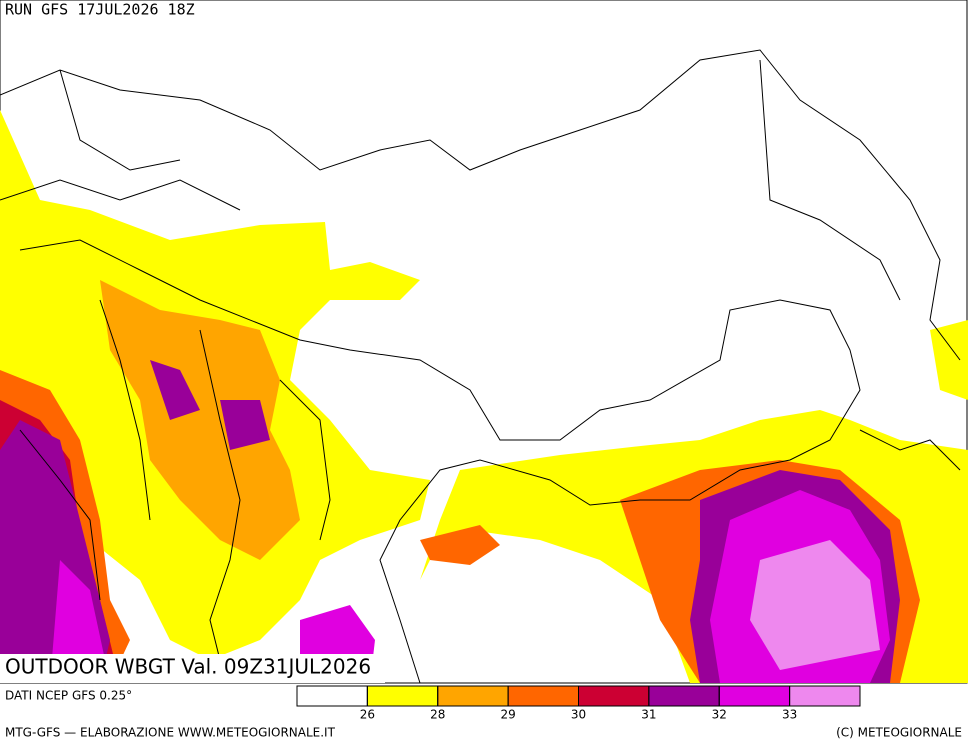  Describe the element at coordinates (789, 715) in the screenshot. I see `legend-tick-label: 33` at that location.